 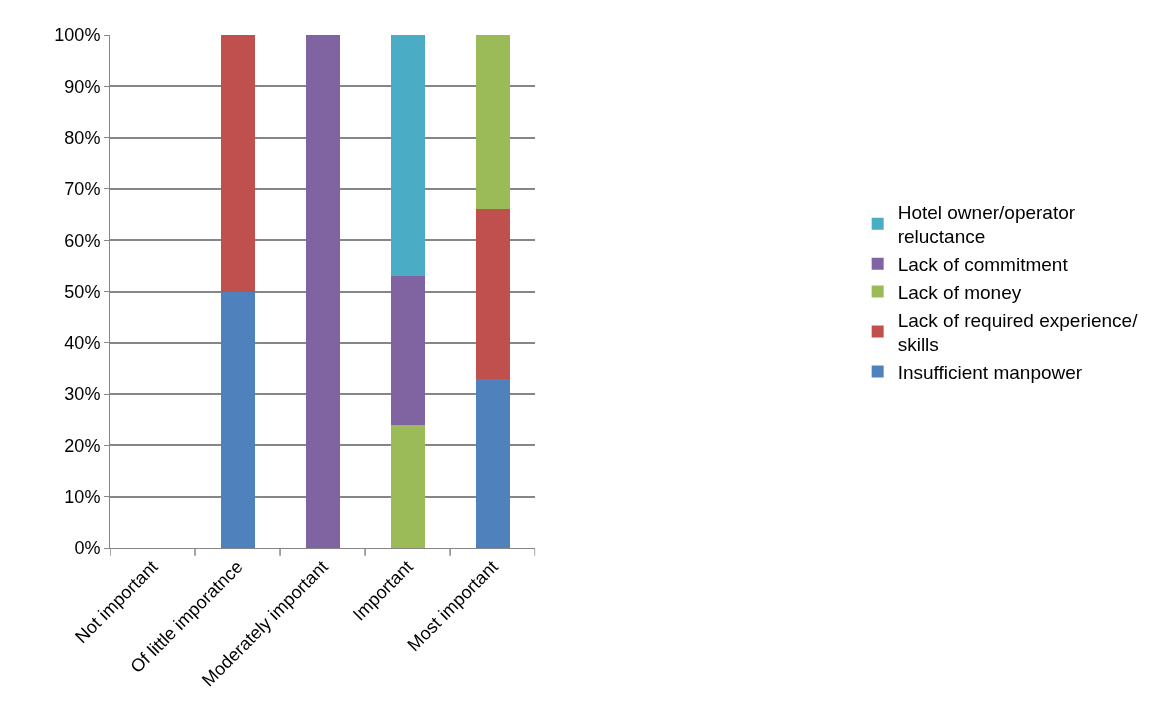 I want to click on y-tick-label: 0%, so click(x=87, y=548).